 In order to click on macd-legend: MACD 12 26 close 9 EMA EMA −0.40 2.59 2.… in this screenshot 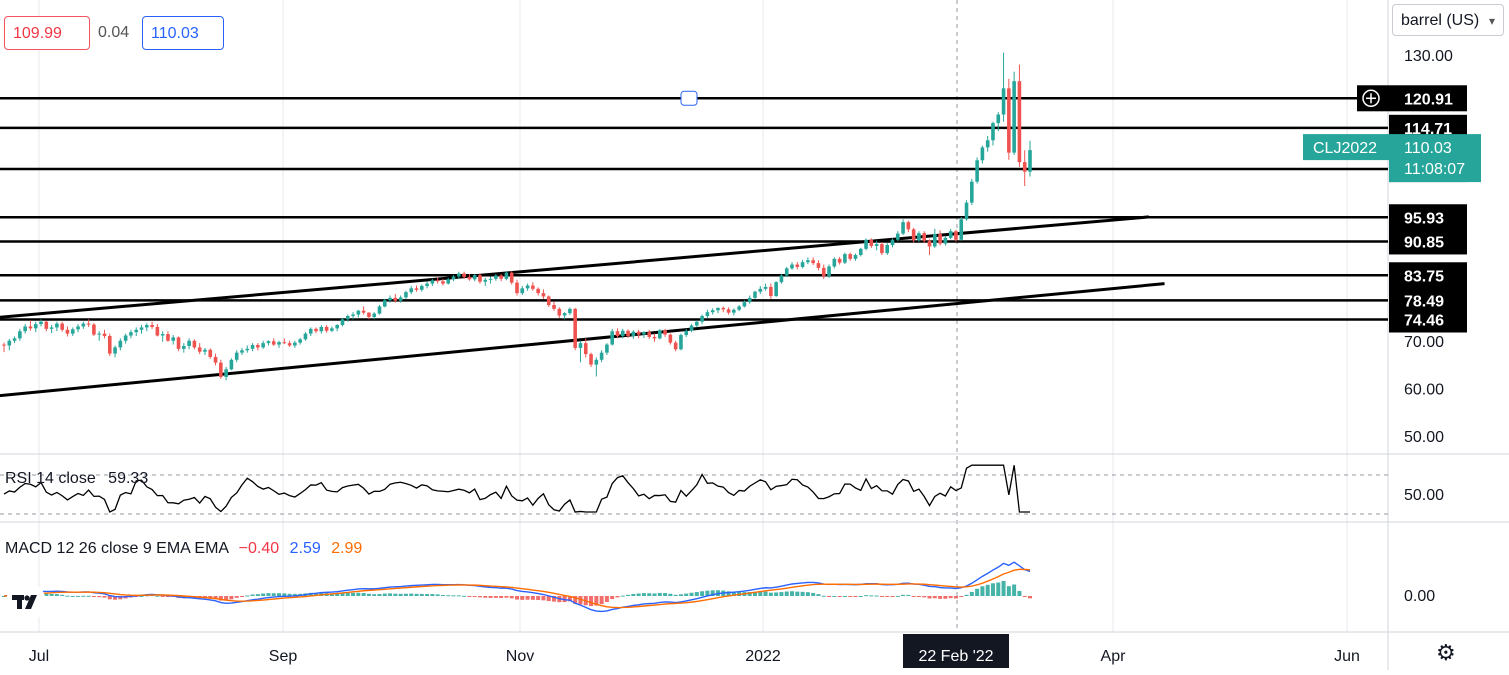, I will do `click(183, 549)`.